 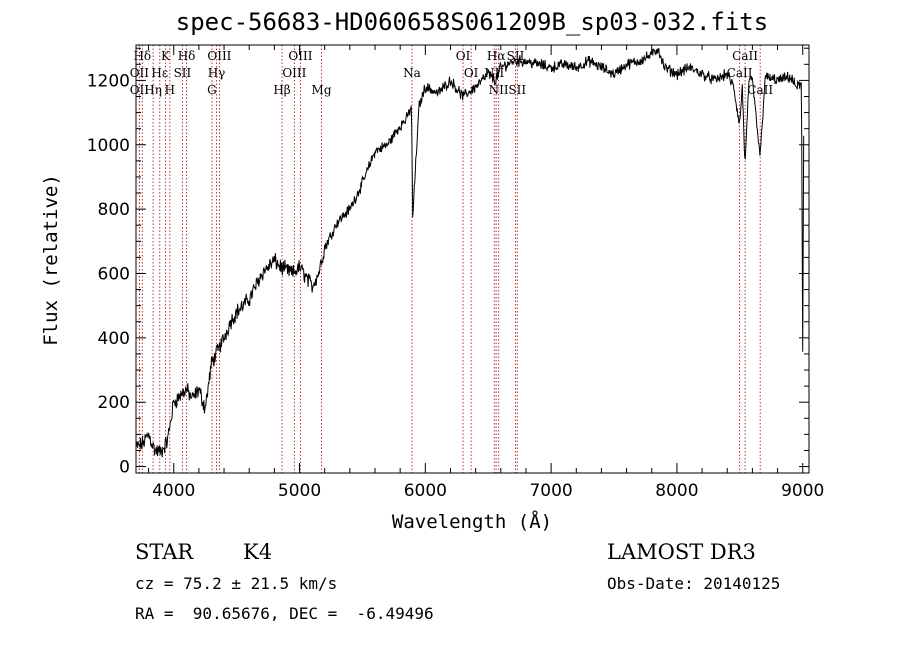 I want to click on y-axis-label: Flux (relative), so click(x=51, y=260).